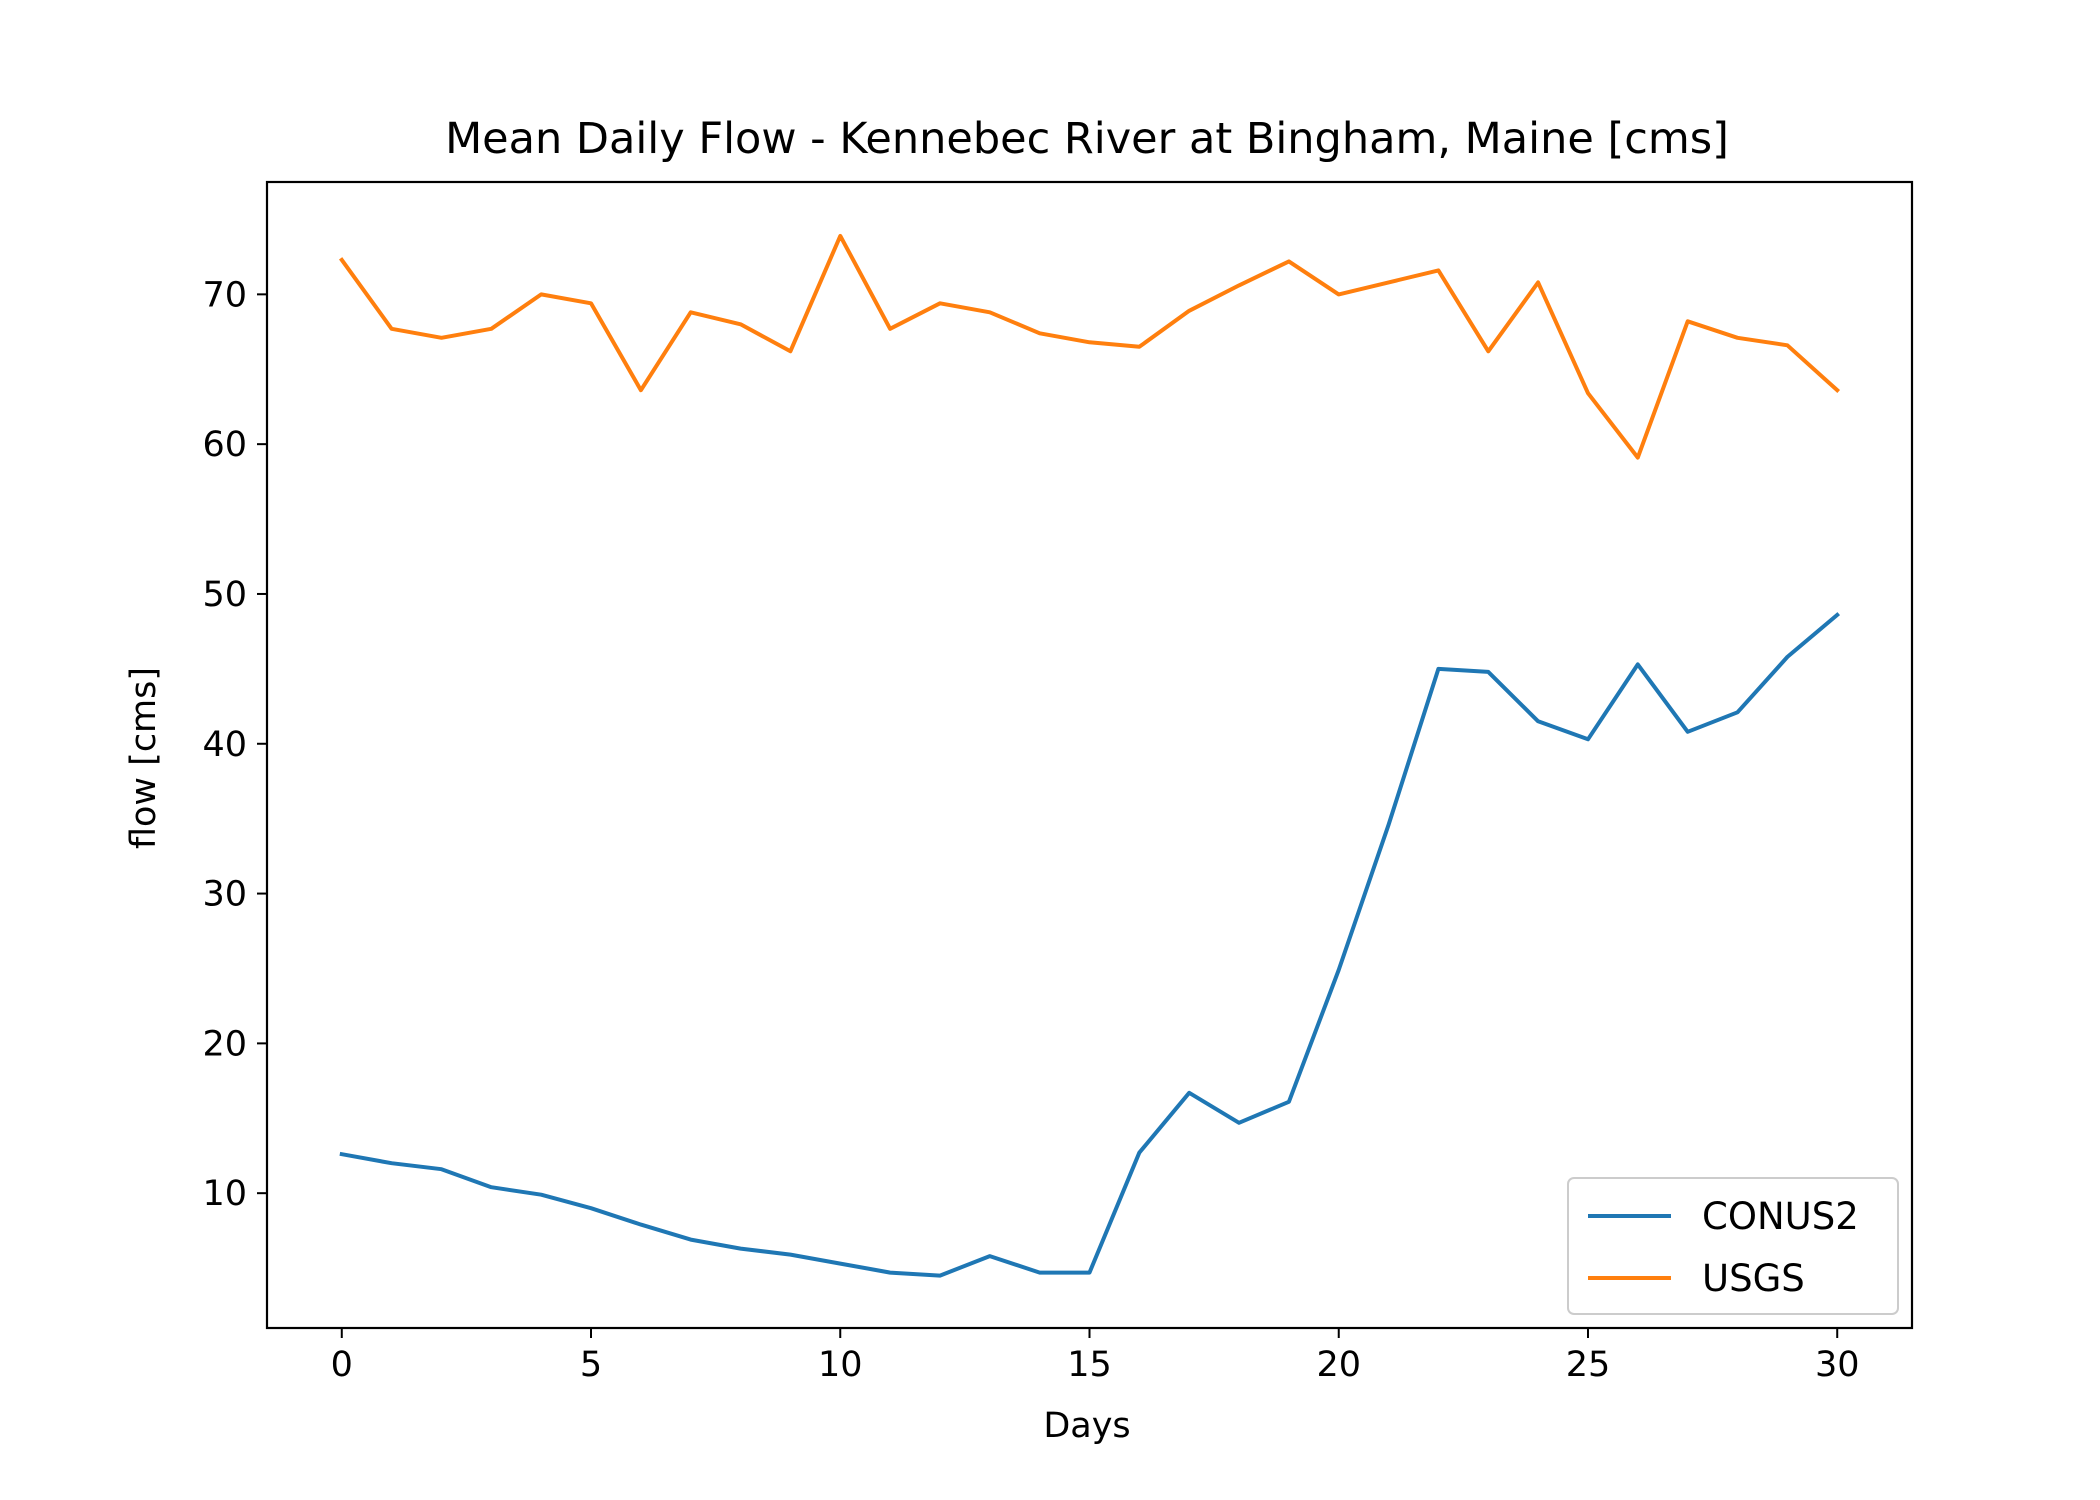  I want to click on x-tick-label: 10, so click(840, 1365).